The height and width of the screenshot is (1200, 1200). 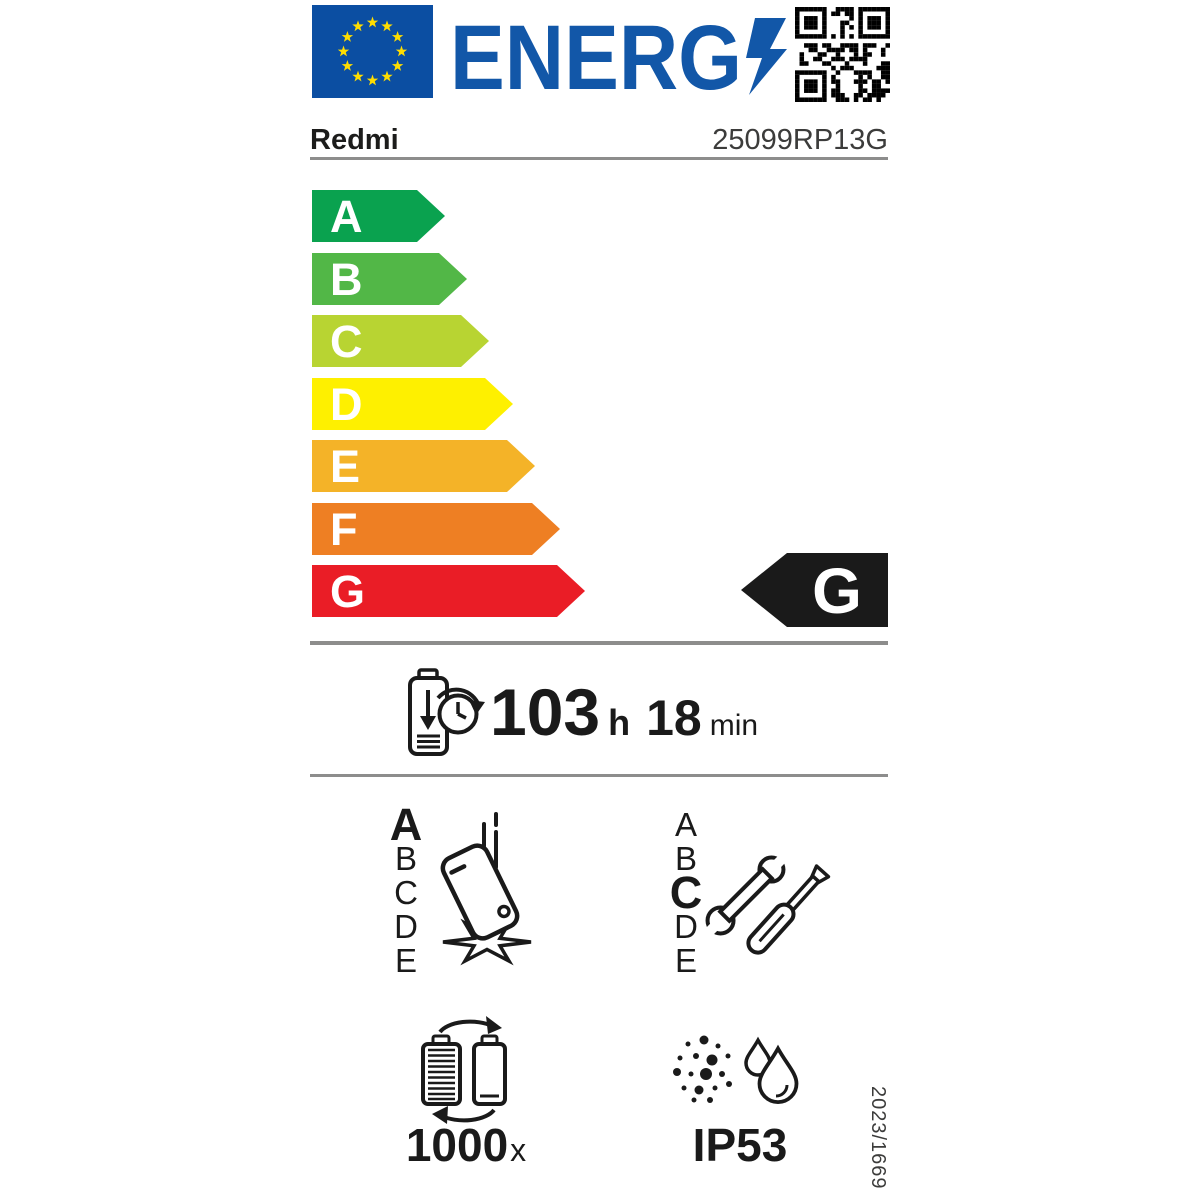 What do you see at coordinates (837, 591) in the screenshot?
I see `selected-grade-letter: G` at bounding box center [837, 591].